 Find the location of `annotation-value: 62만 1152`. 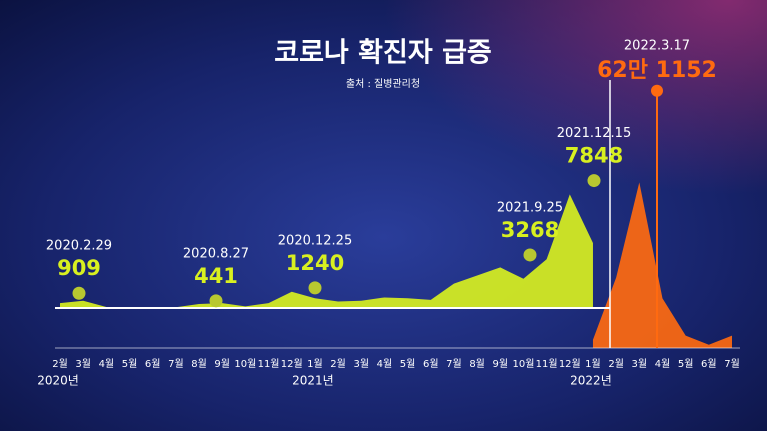

annotation-value: 62만 1152 is located at coordinates (657, 70).